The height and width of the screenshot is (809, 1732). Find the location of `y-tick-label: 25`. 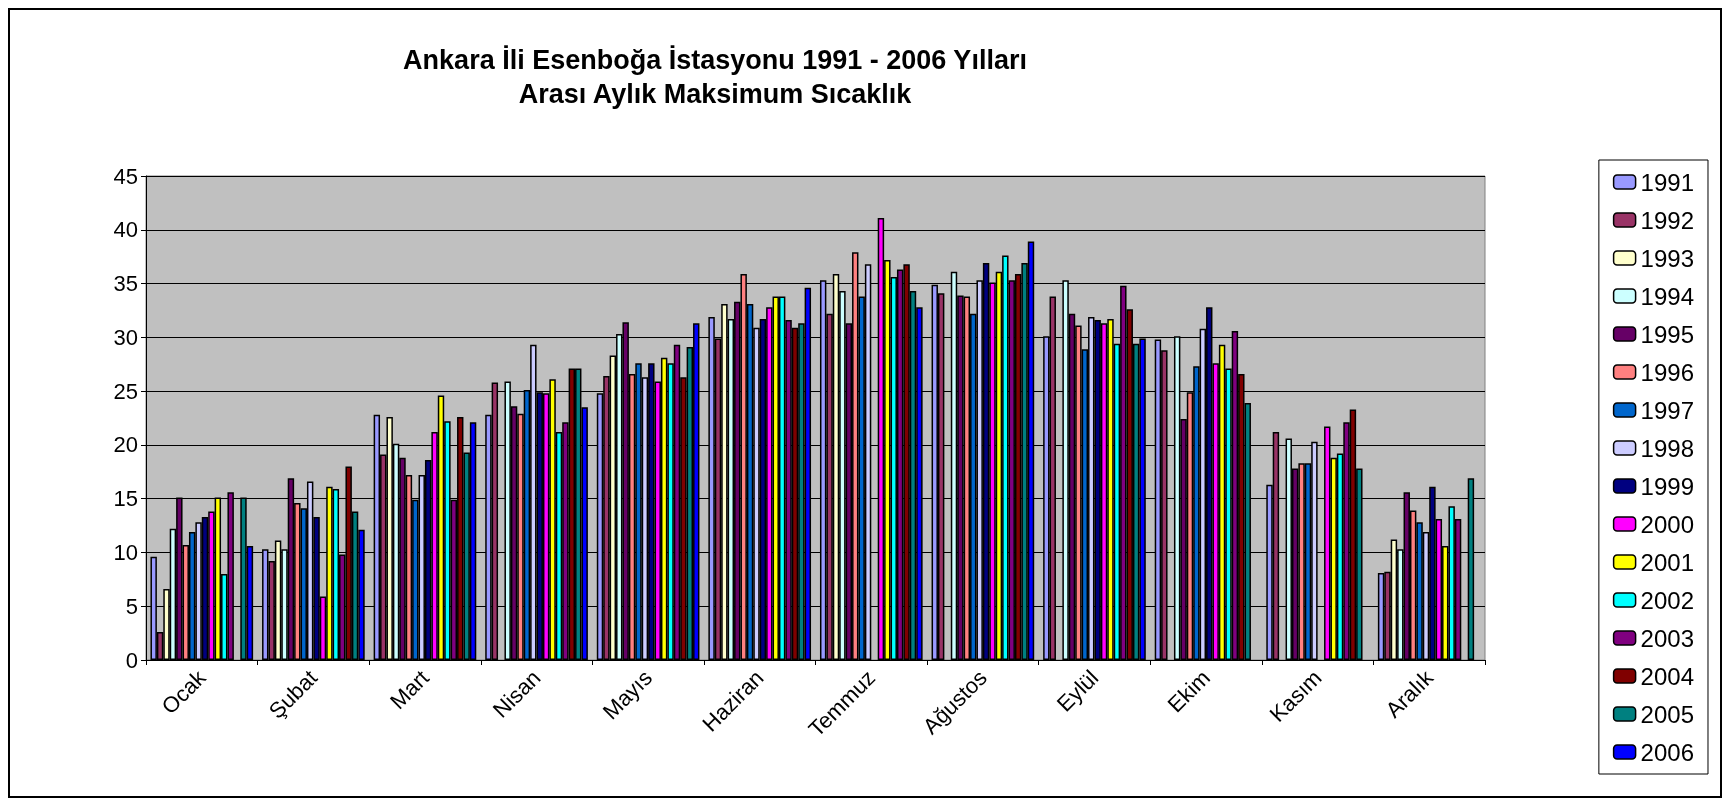

y-tick-label: 25 is located at coordinates (125, 391).